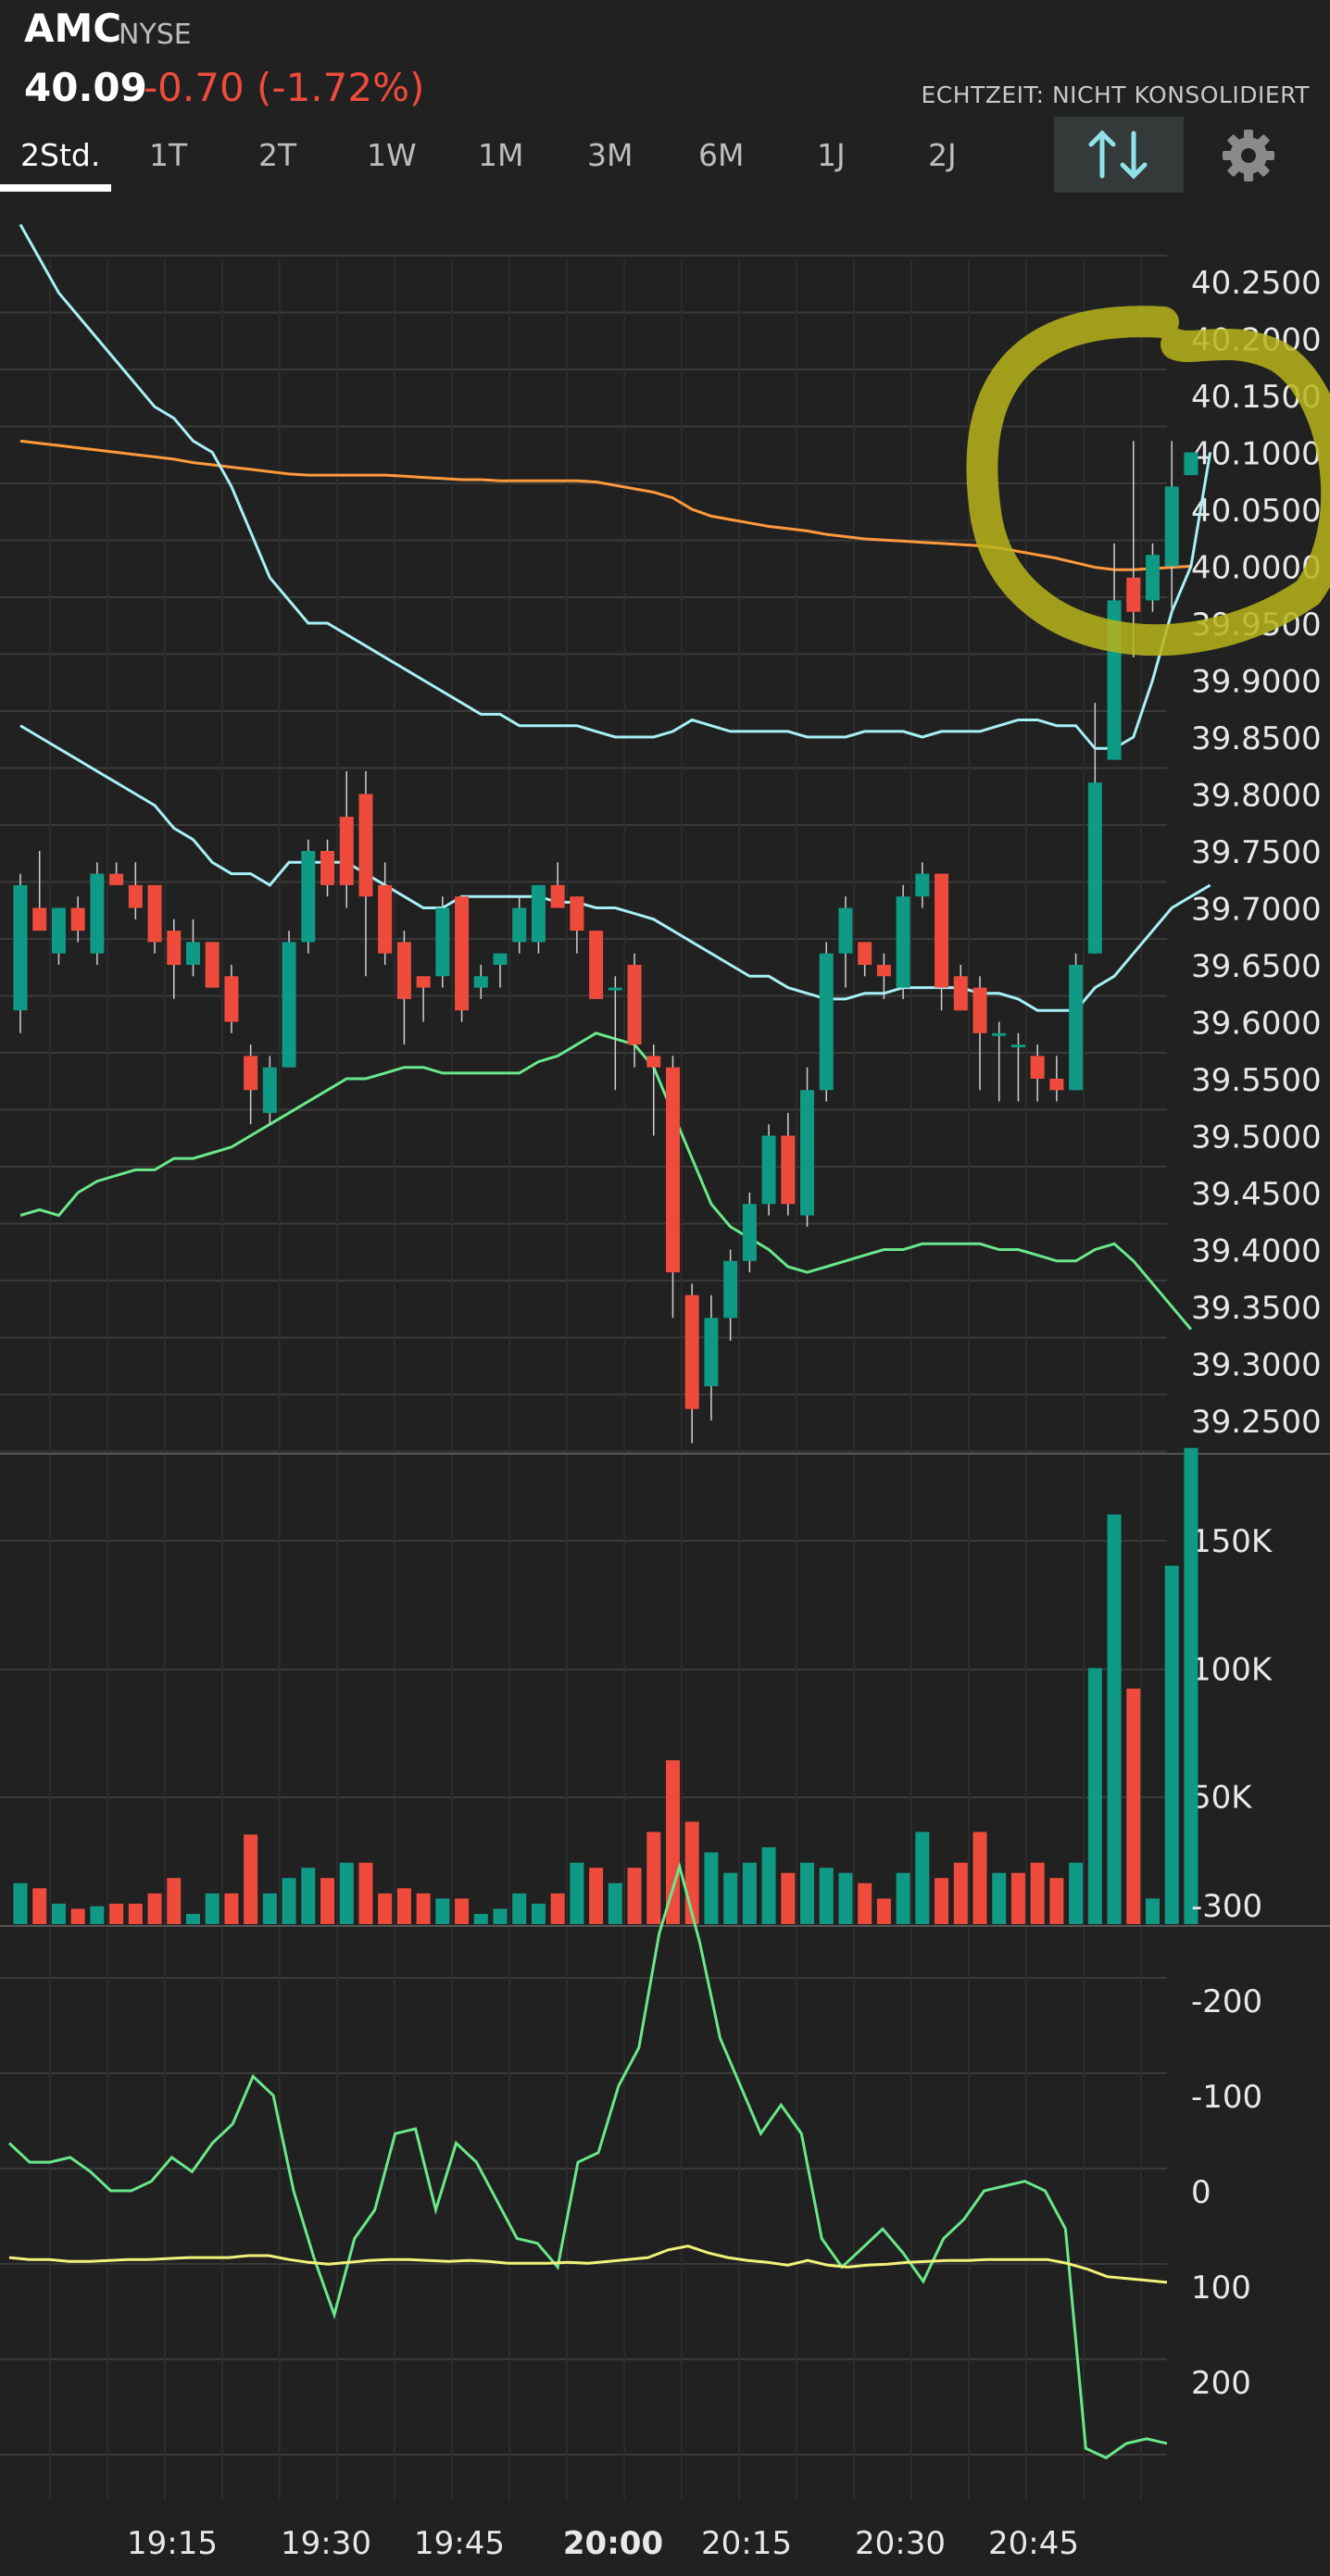  I want to click on tab-2j: 2J, so click(942, 155).